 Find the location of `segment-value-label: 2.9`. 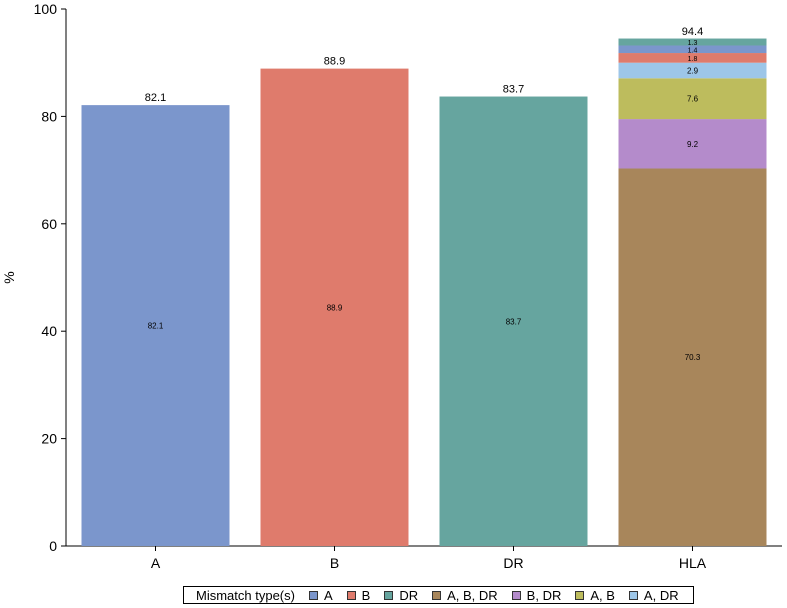

segment-value-label: 2.9 is located at coordinates (693, 70).